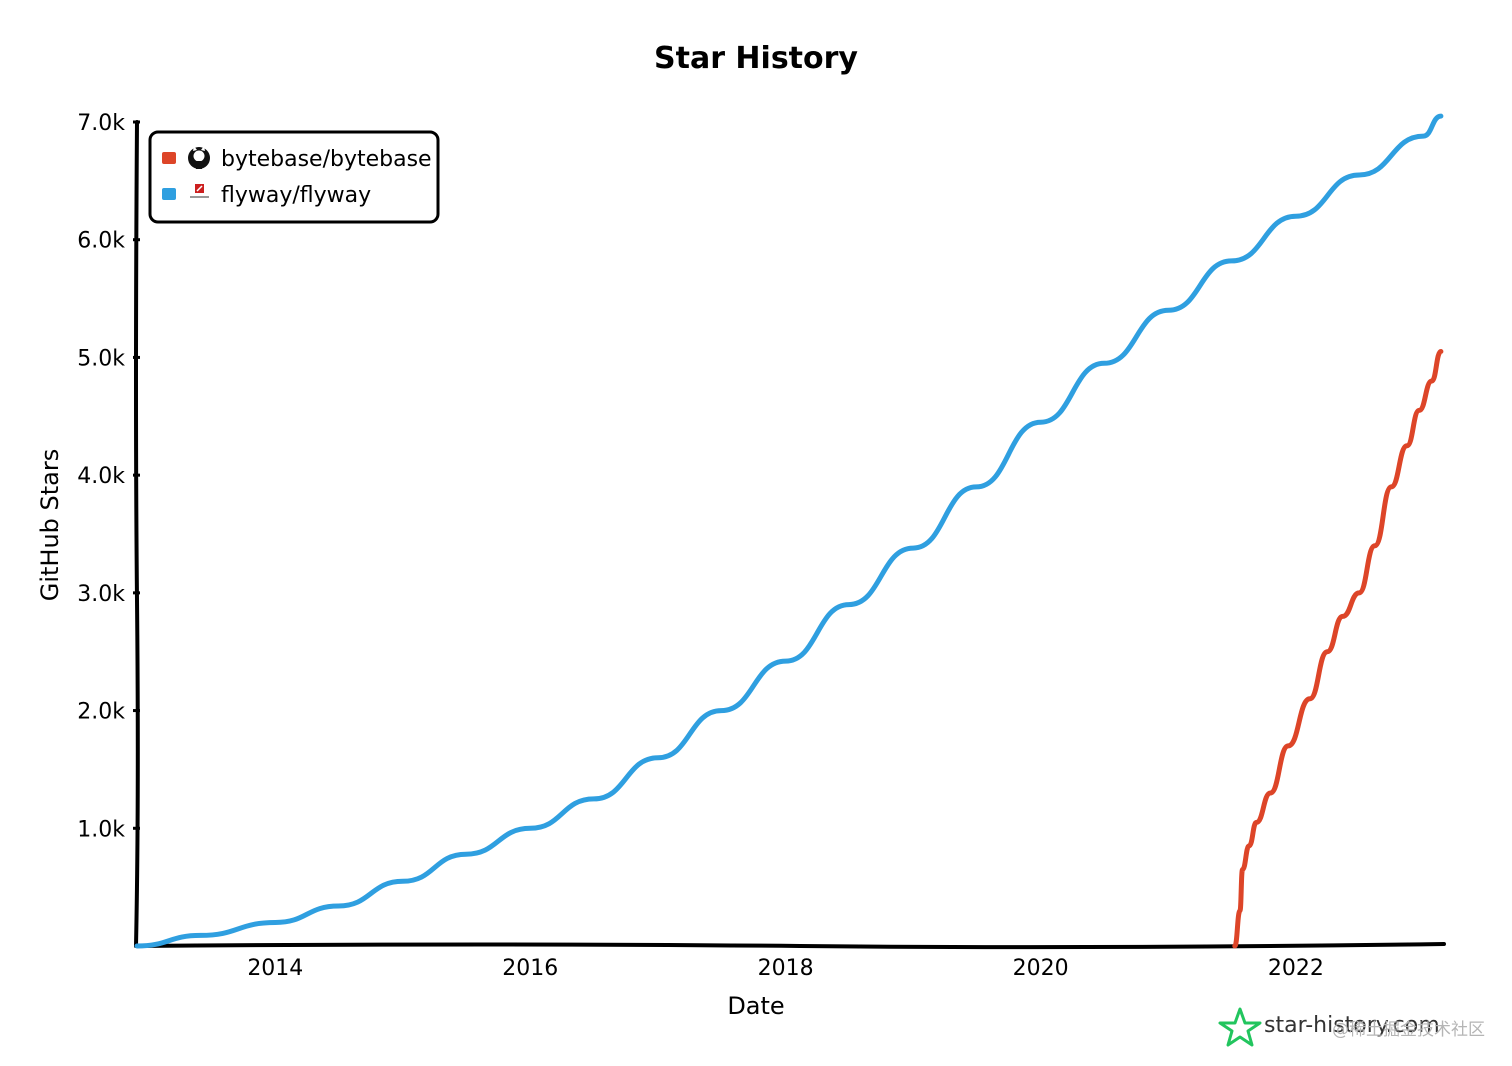 The image size is (1512, 1066). What do you see at coordinates (101, 123) in the screenshot?
I see `y-tick-label: 7.0k` at bounding box center [101, 123].